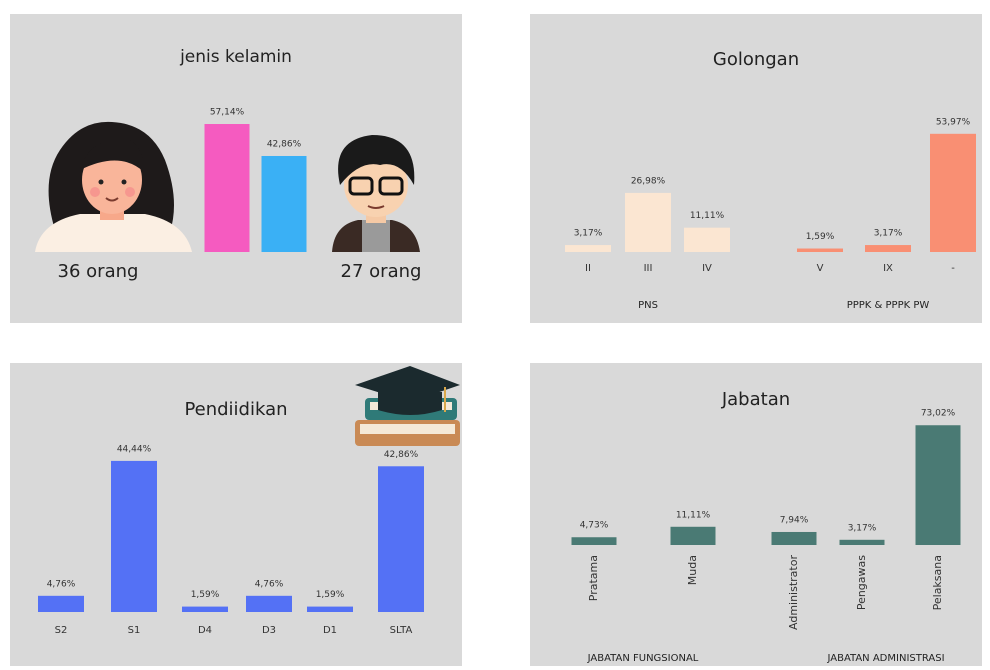 Image resolution: width=990 pixels, height=670 pixels. What do you see at coordinates (376, 193) in the screenshot?
I see `man-icon` at bounding box center [376, 193].